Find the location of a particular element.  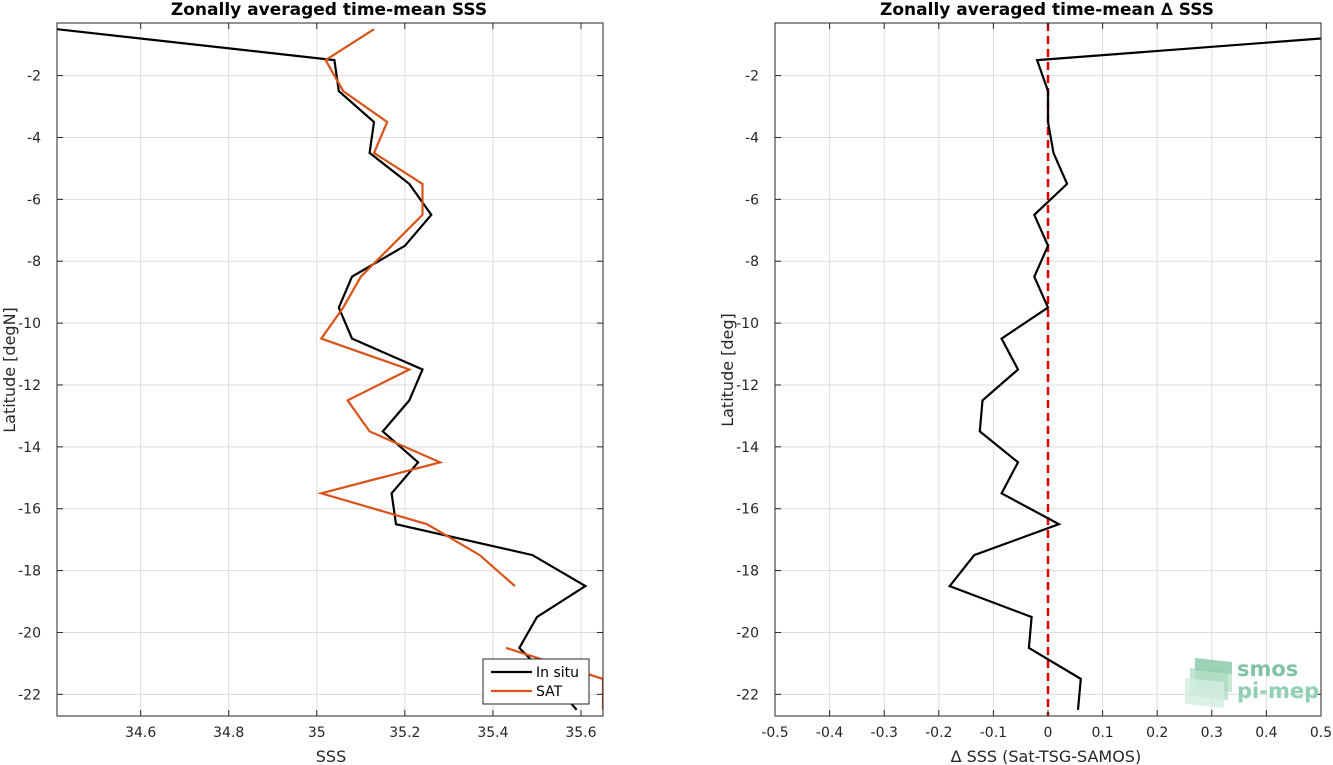

delta-sss-y-tick-label: -16 is located at coordinates (747, 510).